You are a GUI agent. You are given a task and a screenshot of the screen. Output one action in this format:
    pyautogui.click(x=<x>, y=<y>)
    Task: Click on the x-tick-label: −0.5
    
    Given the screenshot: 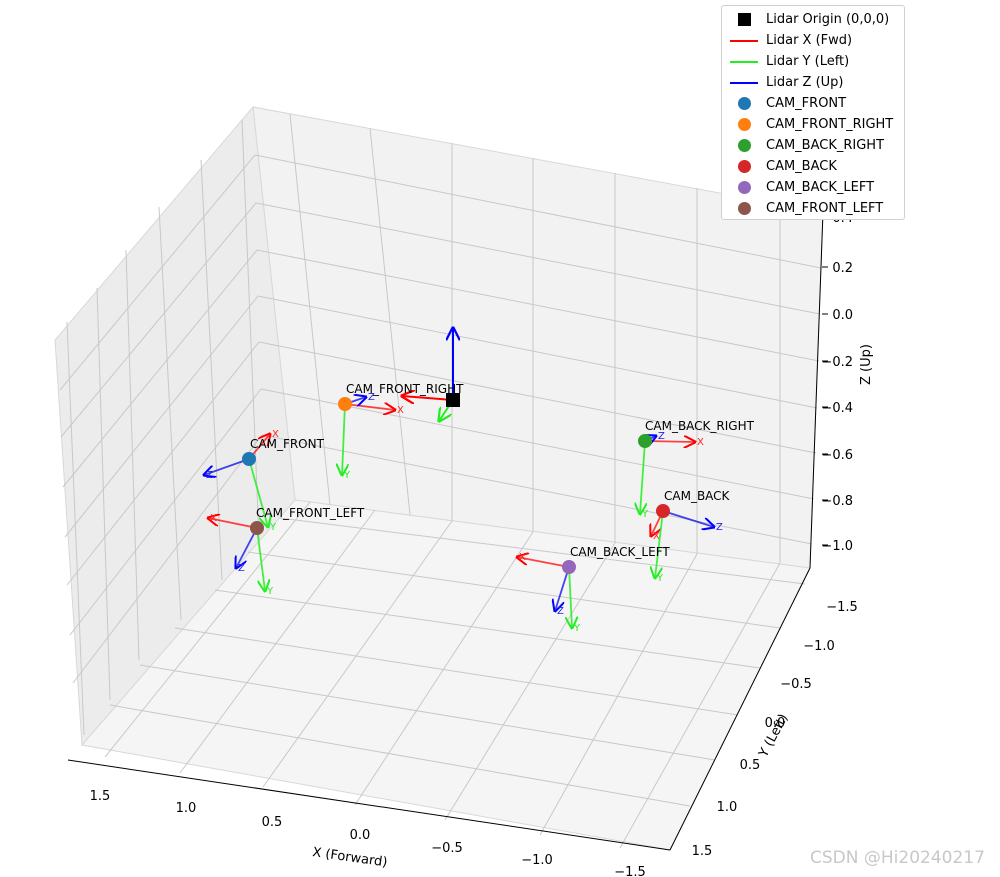 What is the action you would take?
    pyautogui.click(x=447, y=848)
    